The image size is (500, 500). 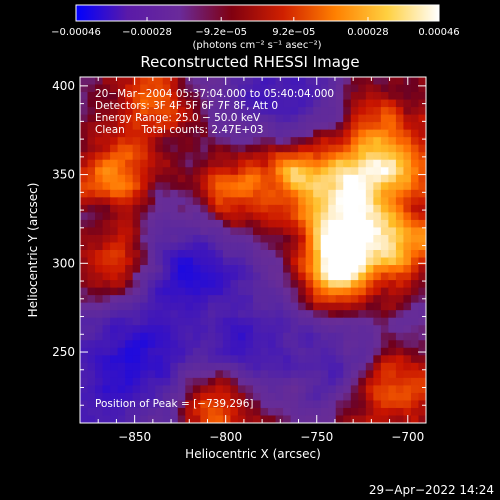 I want to click on peak-position-label: Position of Peak = [−739,296], so click(x=174, y=404).